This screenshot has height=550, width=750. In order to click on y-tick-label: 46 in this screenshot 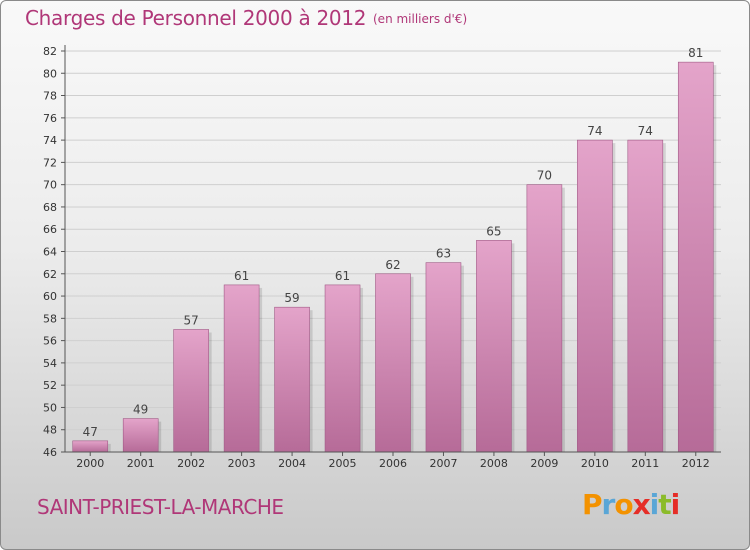, I will do `click(50, 452)`.